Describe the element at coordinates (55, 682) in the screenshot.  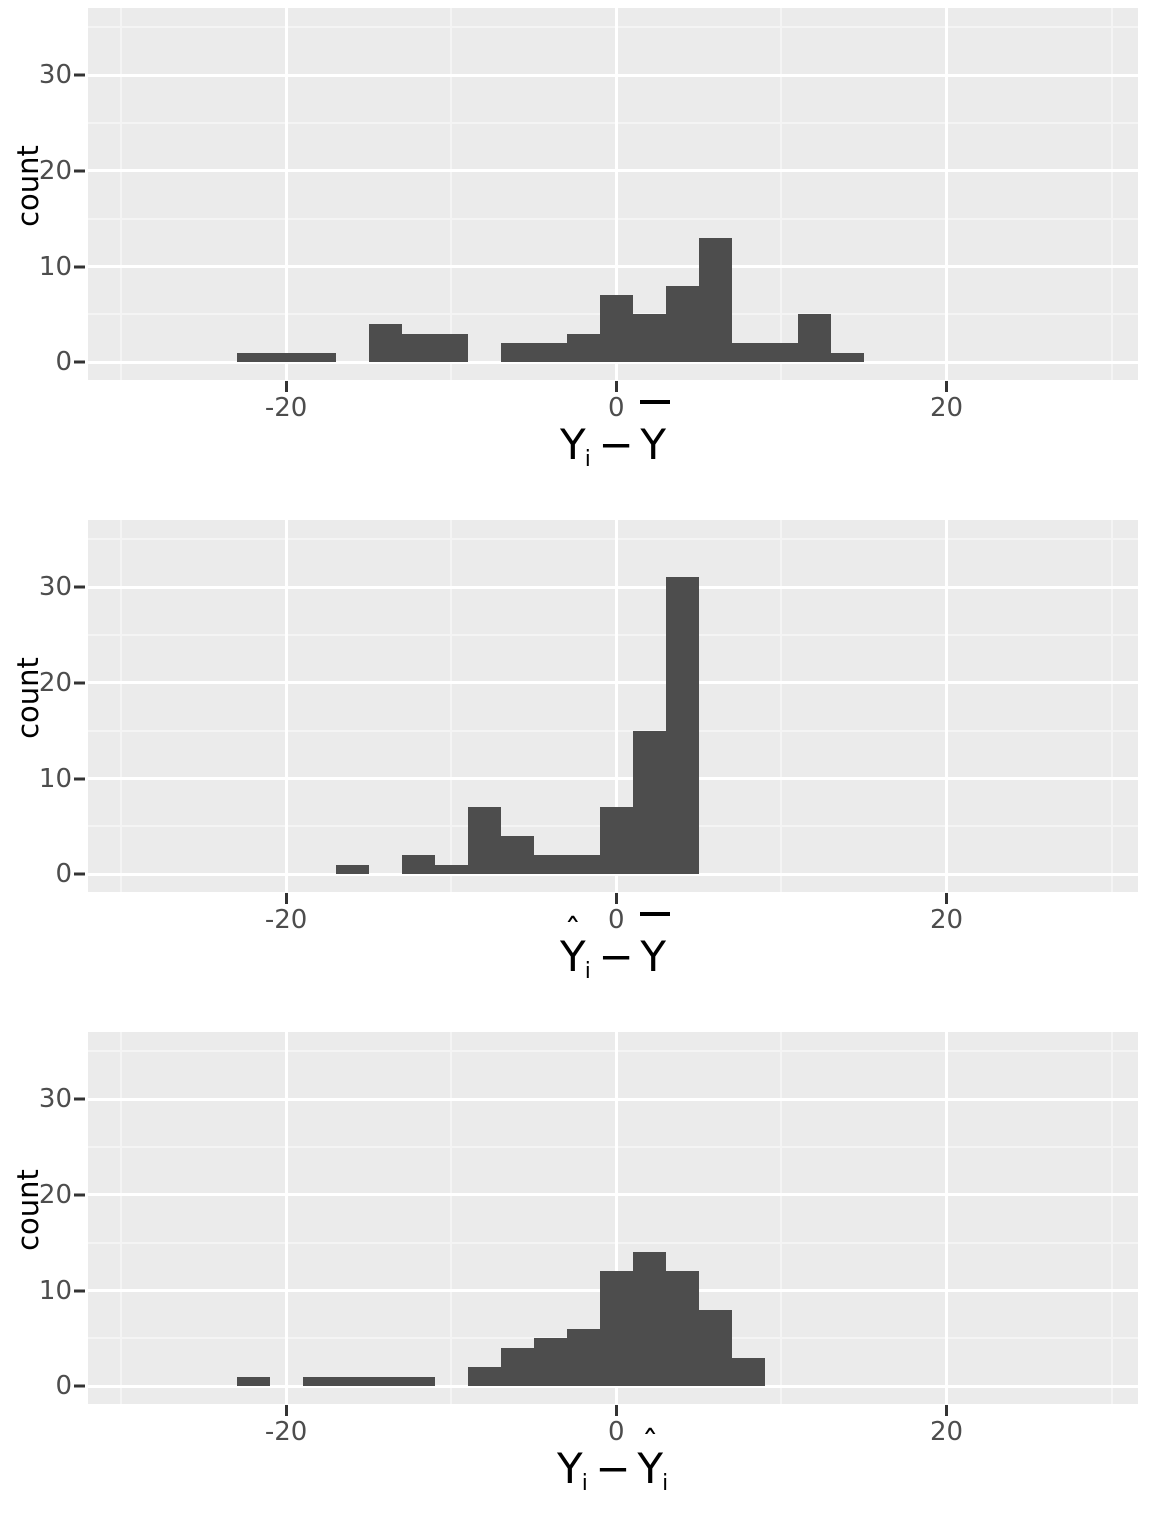
I see `y-tick-label: 20` at that location.